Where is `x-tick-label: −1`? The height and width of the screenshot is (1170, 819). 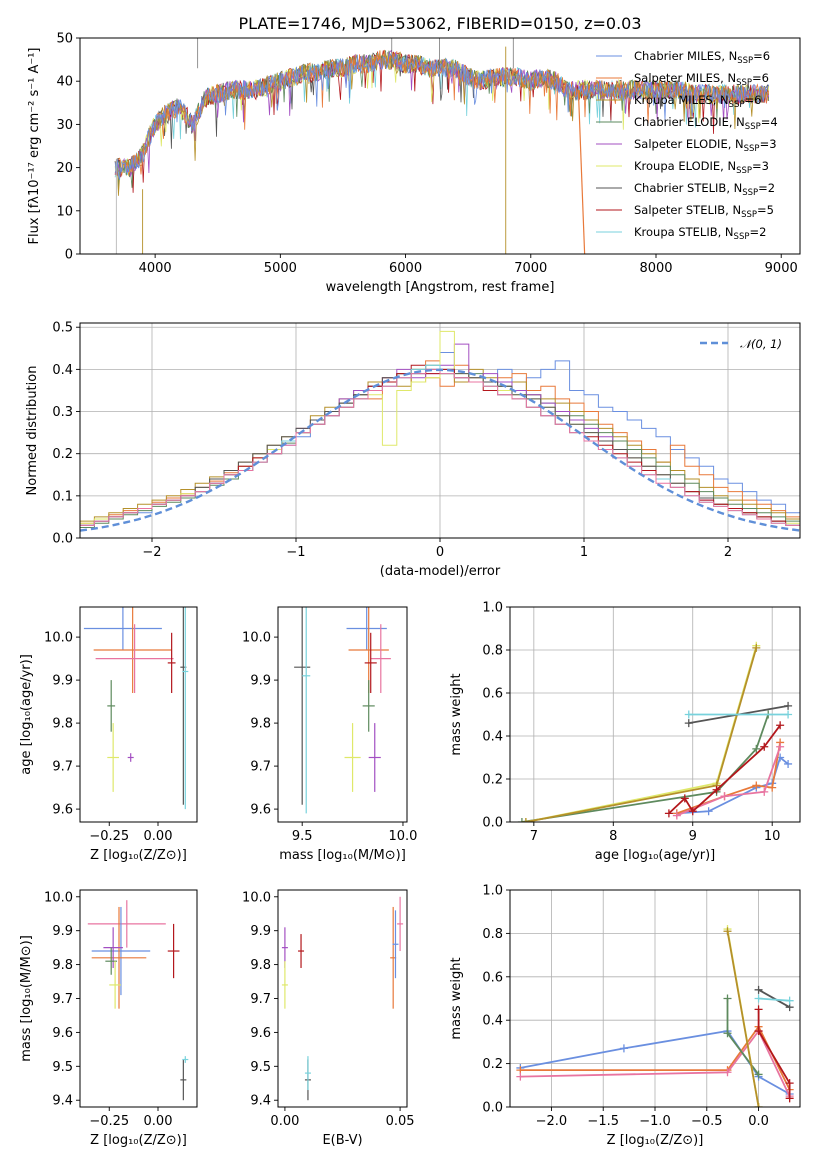
x-tick-label: −1 is located at coordinates (295, 552).